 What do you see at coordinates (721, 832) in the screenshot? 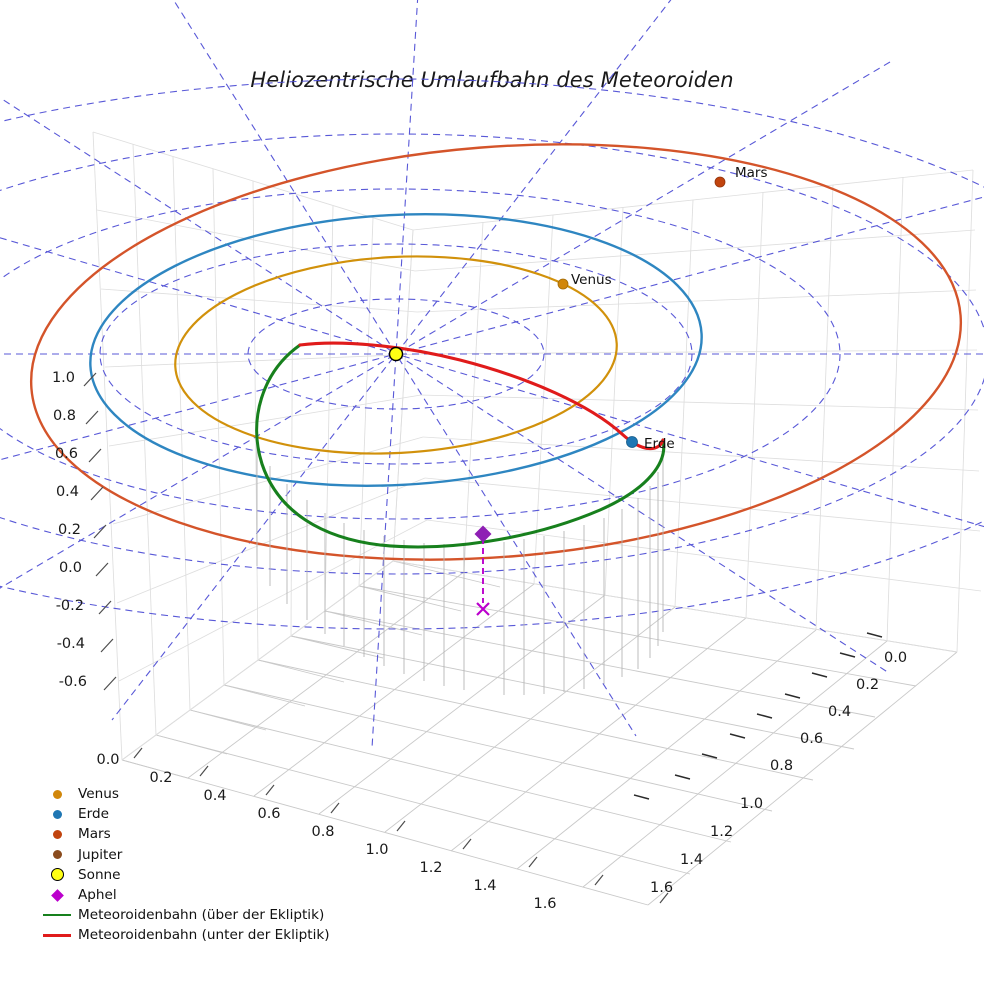
I see `y-tick-6: 1.2` at bounding box center [721, 832].